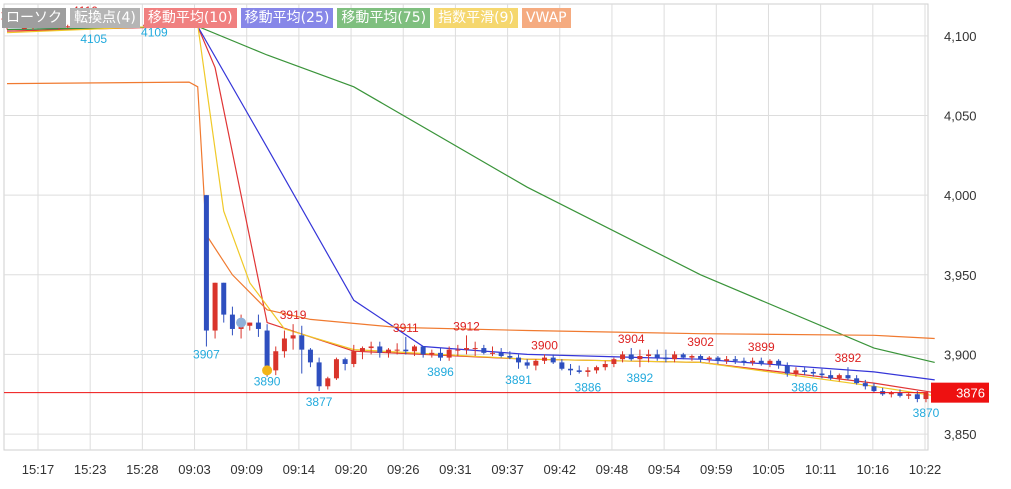 This screenshot has height=489, width=1011. I want to click on x-tick-label: 09:09, so click(246, 469).